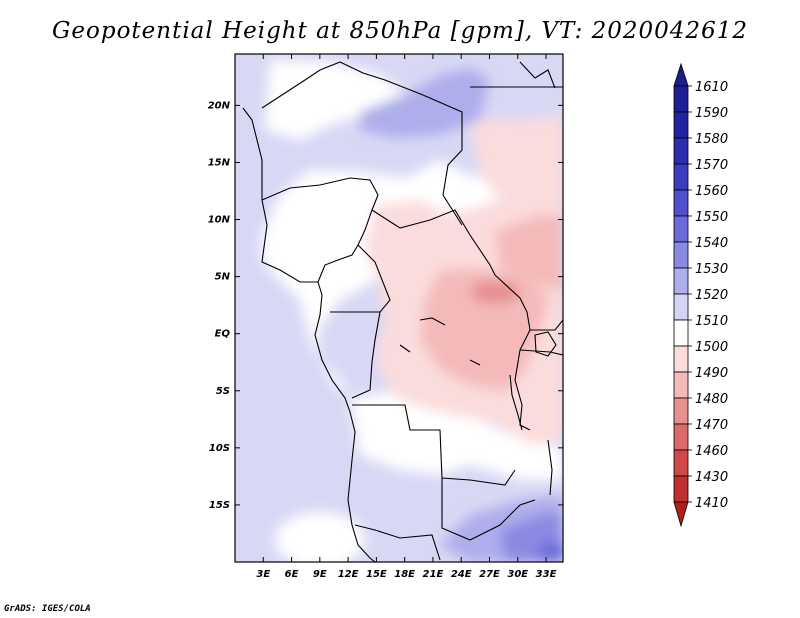 The height and width of the screenshot is (618, 800). What do you see at coordinates (223, 277) in the screenshot?
I see `lat-label: 5N` at bounding box center [223, 277].